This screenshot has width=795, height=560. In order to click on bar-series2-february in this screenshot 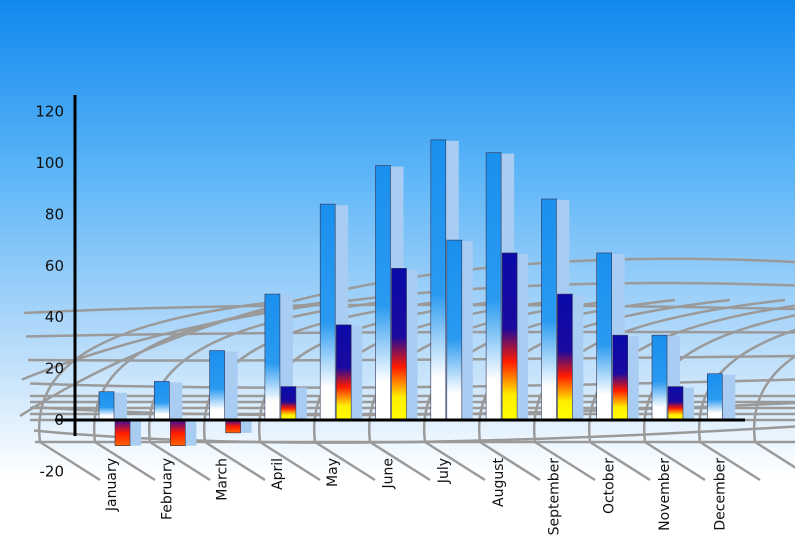, I will do `click(178, 433)`.